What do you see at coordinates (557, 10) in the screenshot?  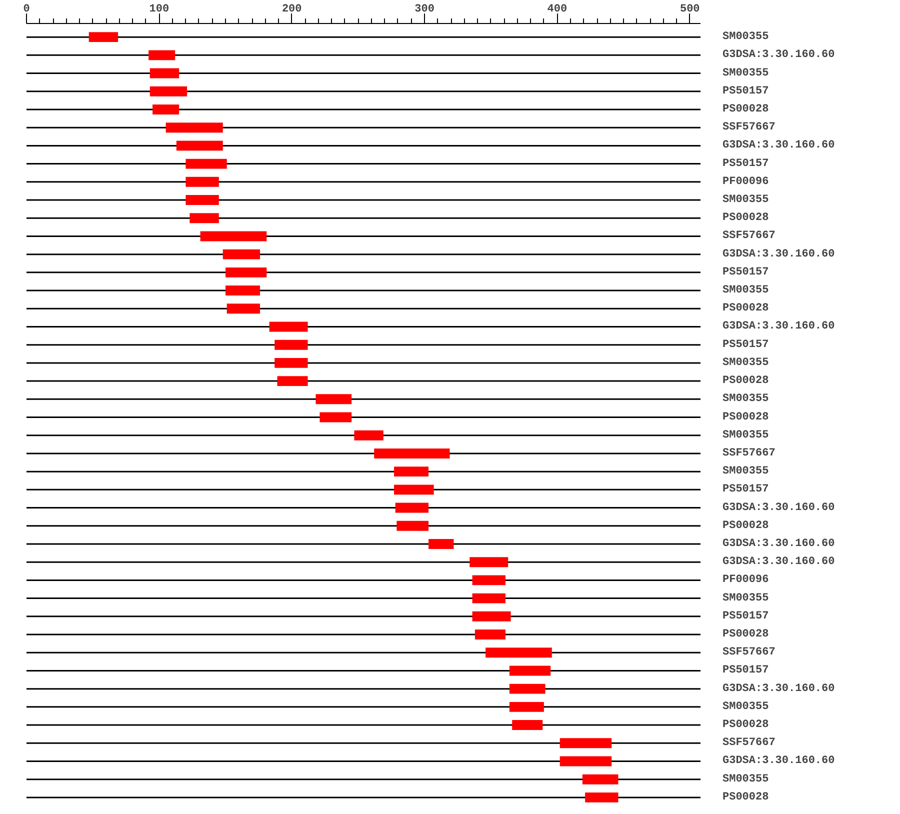 I see `x-tick-label: 400` at bounding box center [557, 10].